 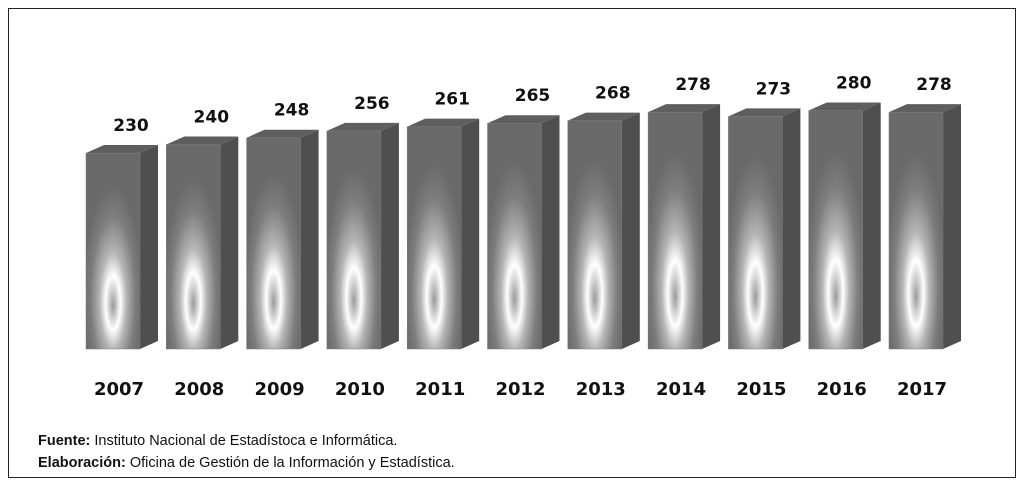 I want to click on value-label: 240, so click(x=212, y=118).